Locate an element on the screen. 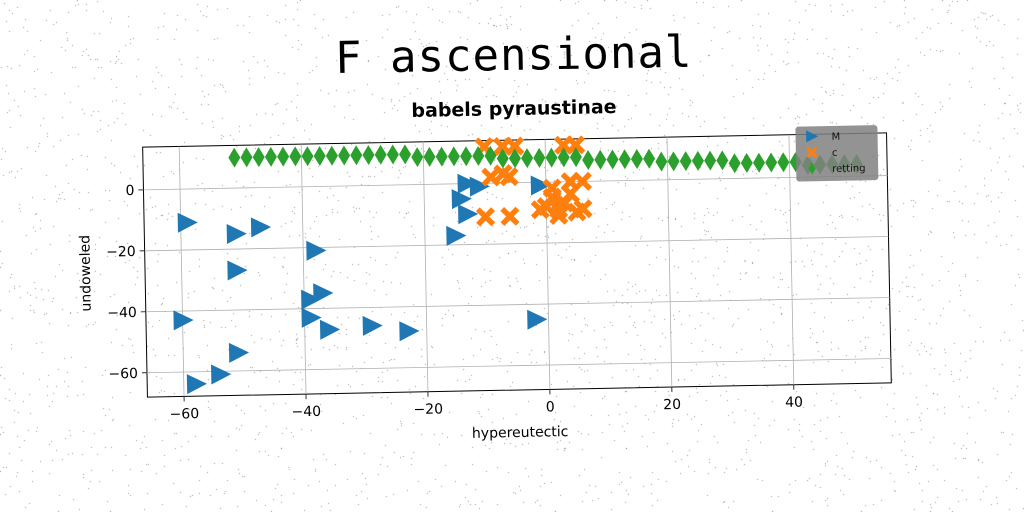 This screenshot has width=1024, height=512. y-tick-label: −40 is located at coordinates (122, 313).